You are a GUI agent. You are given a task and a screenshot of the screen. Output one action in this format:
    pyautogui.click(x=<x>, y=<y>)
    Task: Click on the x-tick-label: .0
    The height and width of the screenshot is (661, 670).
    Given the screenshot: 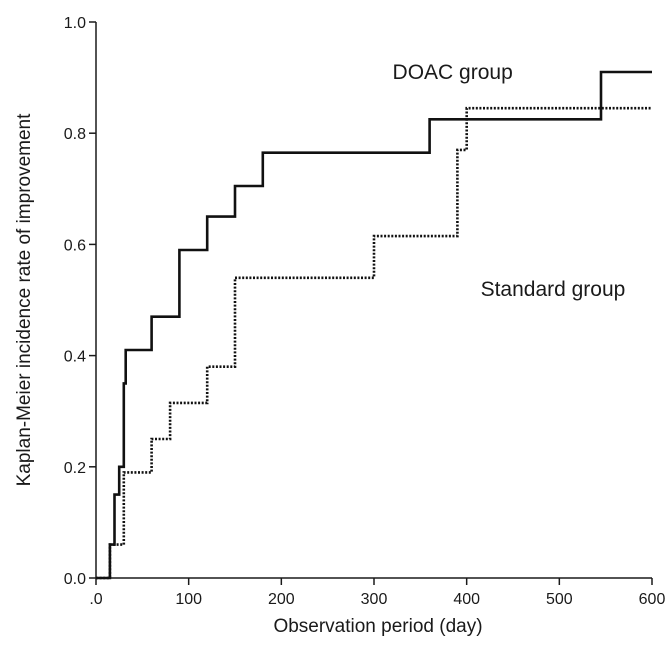 What is the action you would take?
    pyautogui.click(x=95, y=599)
    